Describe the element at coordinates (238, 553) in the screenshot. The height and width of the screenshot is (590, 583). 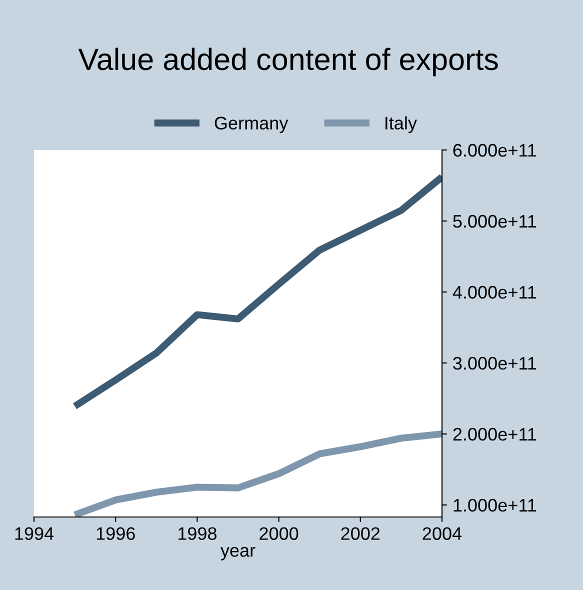
I see `x-axis-title: year` at that location.